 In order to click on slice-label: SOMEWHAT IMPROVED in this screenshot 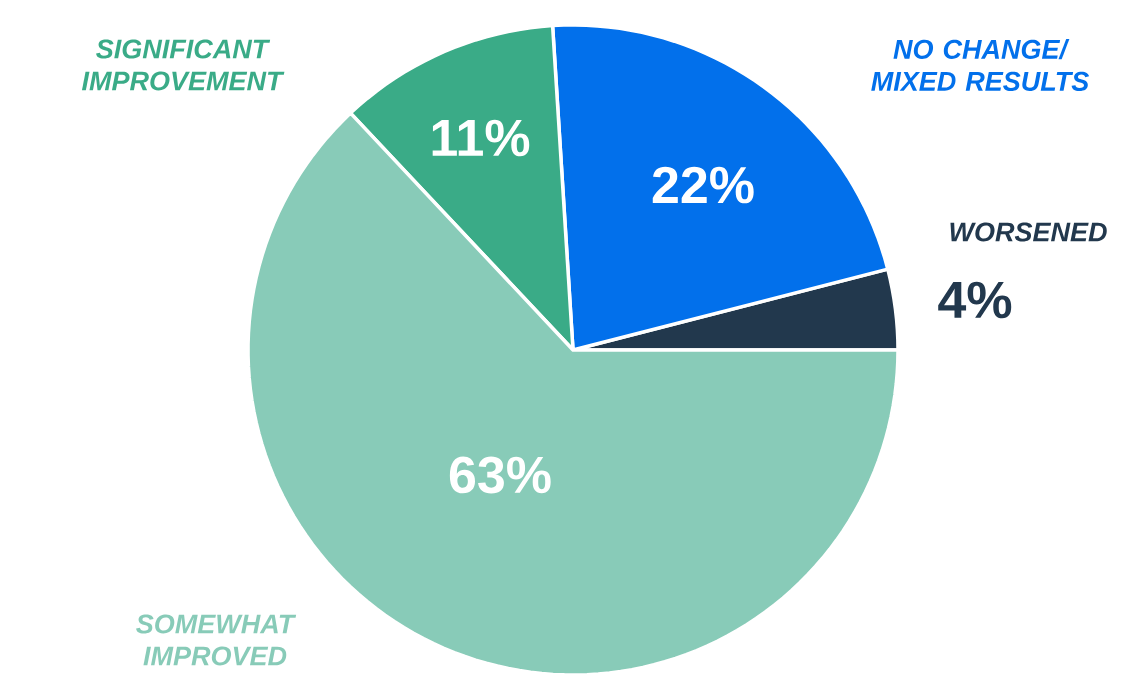, I will do `click(216, 640)`.